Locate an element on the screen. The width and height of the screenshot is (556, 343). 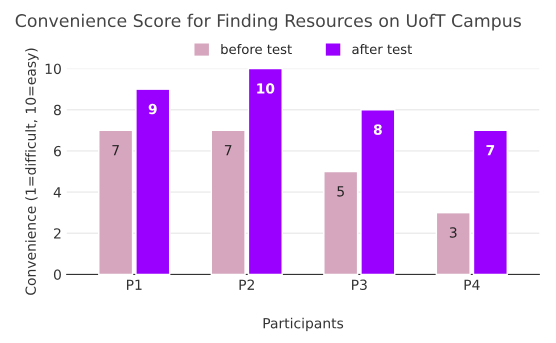
chart-title: Convenience Score for Finding Resources on UofT Campus is located at coordinates (268, 22).